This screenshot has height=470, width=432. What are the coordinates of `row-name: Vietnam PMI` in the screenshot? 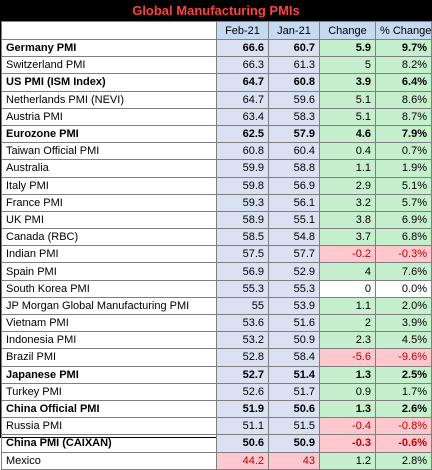 It's located at (109, 323).